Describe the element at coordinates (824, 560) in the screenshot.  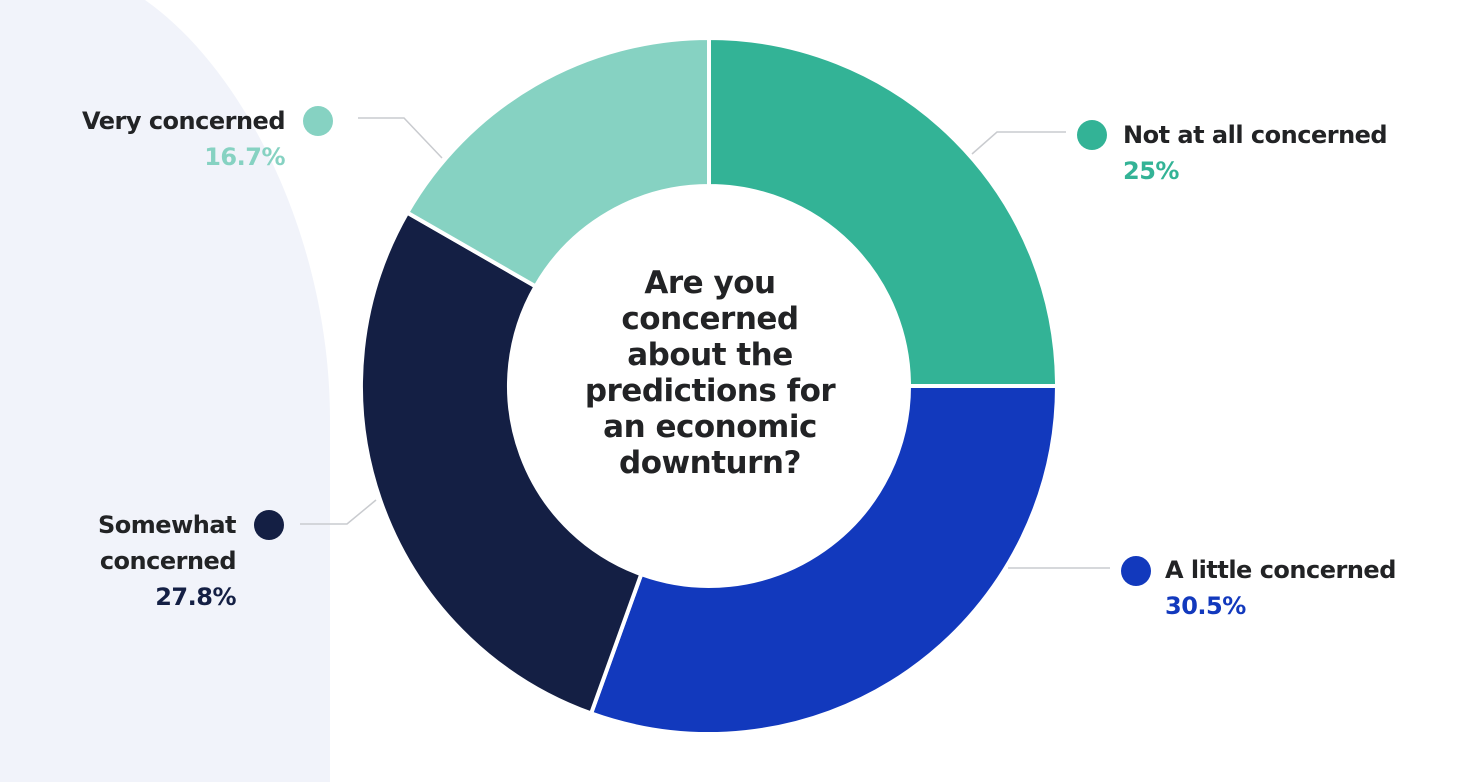
I see `slice-a-little-concerned` at that location.